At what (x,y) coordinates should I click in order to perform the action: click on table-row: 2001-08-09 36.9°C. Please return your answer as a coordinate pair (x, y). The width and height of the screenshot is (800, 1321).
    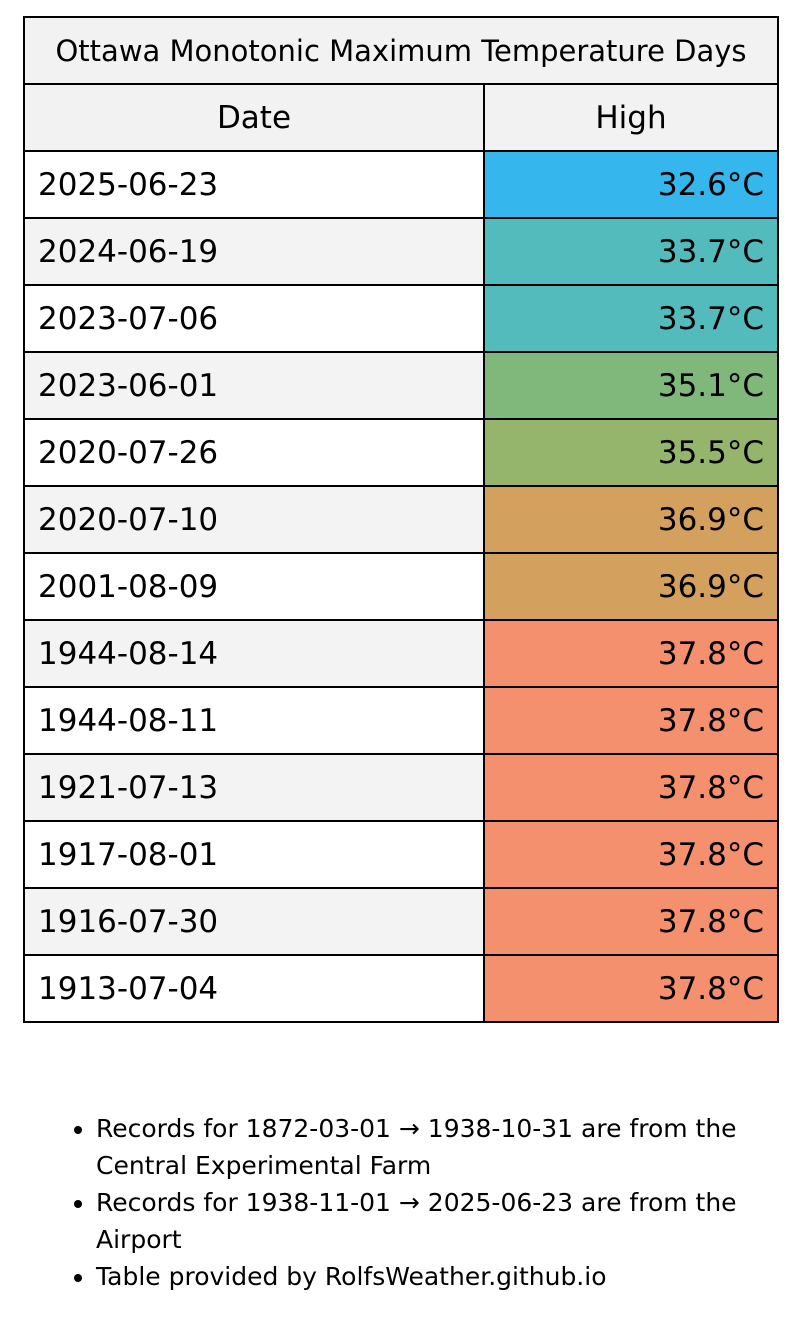
    Looking at the image, I should click on (401, 586).